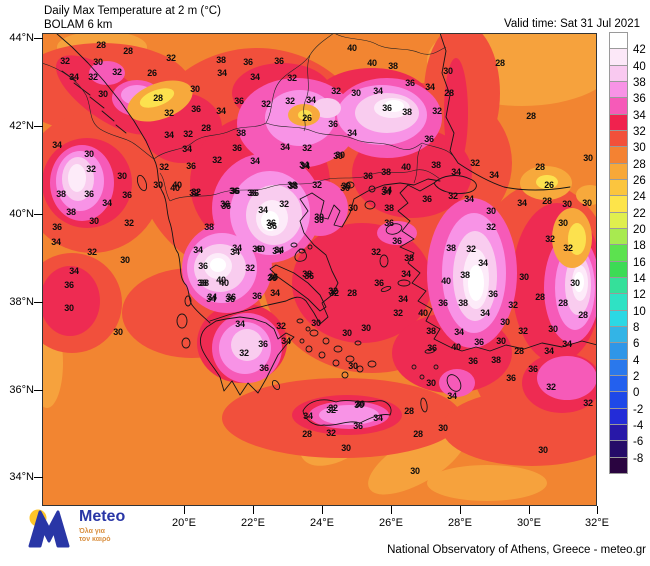 Image resolution: width=650 pixels, height=566 pixels. What do you see at coordinates (597, 523) in the screenshot?
I see `lon-label: 32°E` at bounding box center [597, 523].